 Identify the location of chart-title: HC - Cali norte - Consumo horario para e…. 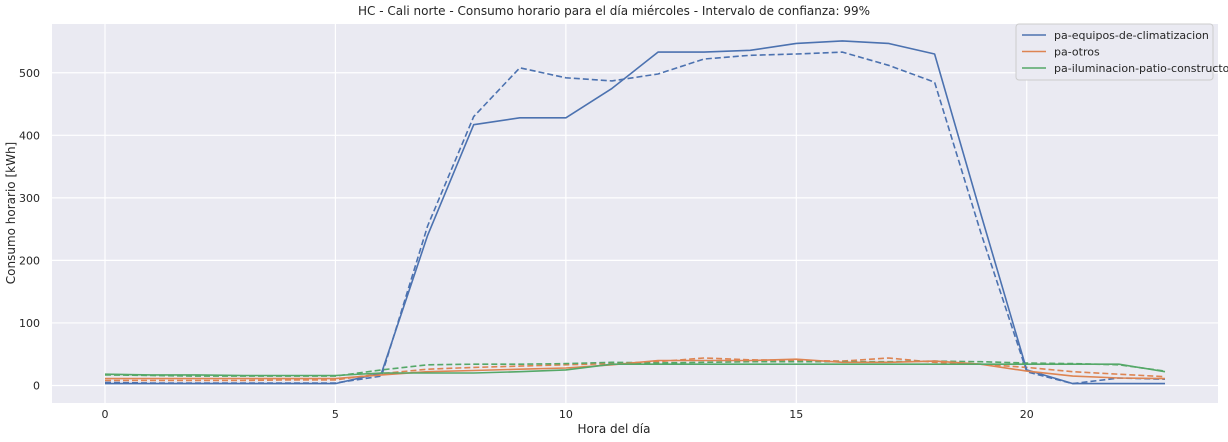
(614, 11).